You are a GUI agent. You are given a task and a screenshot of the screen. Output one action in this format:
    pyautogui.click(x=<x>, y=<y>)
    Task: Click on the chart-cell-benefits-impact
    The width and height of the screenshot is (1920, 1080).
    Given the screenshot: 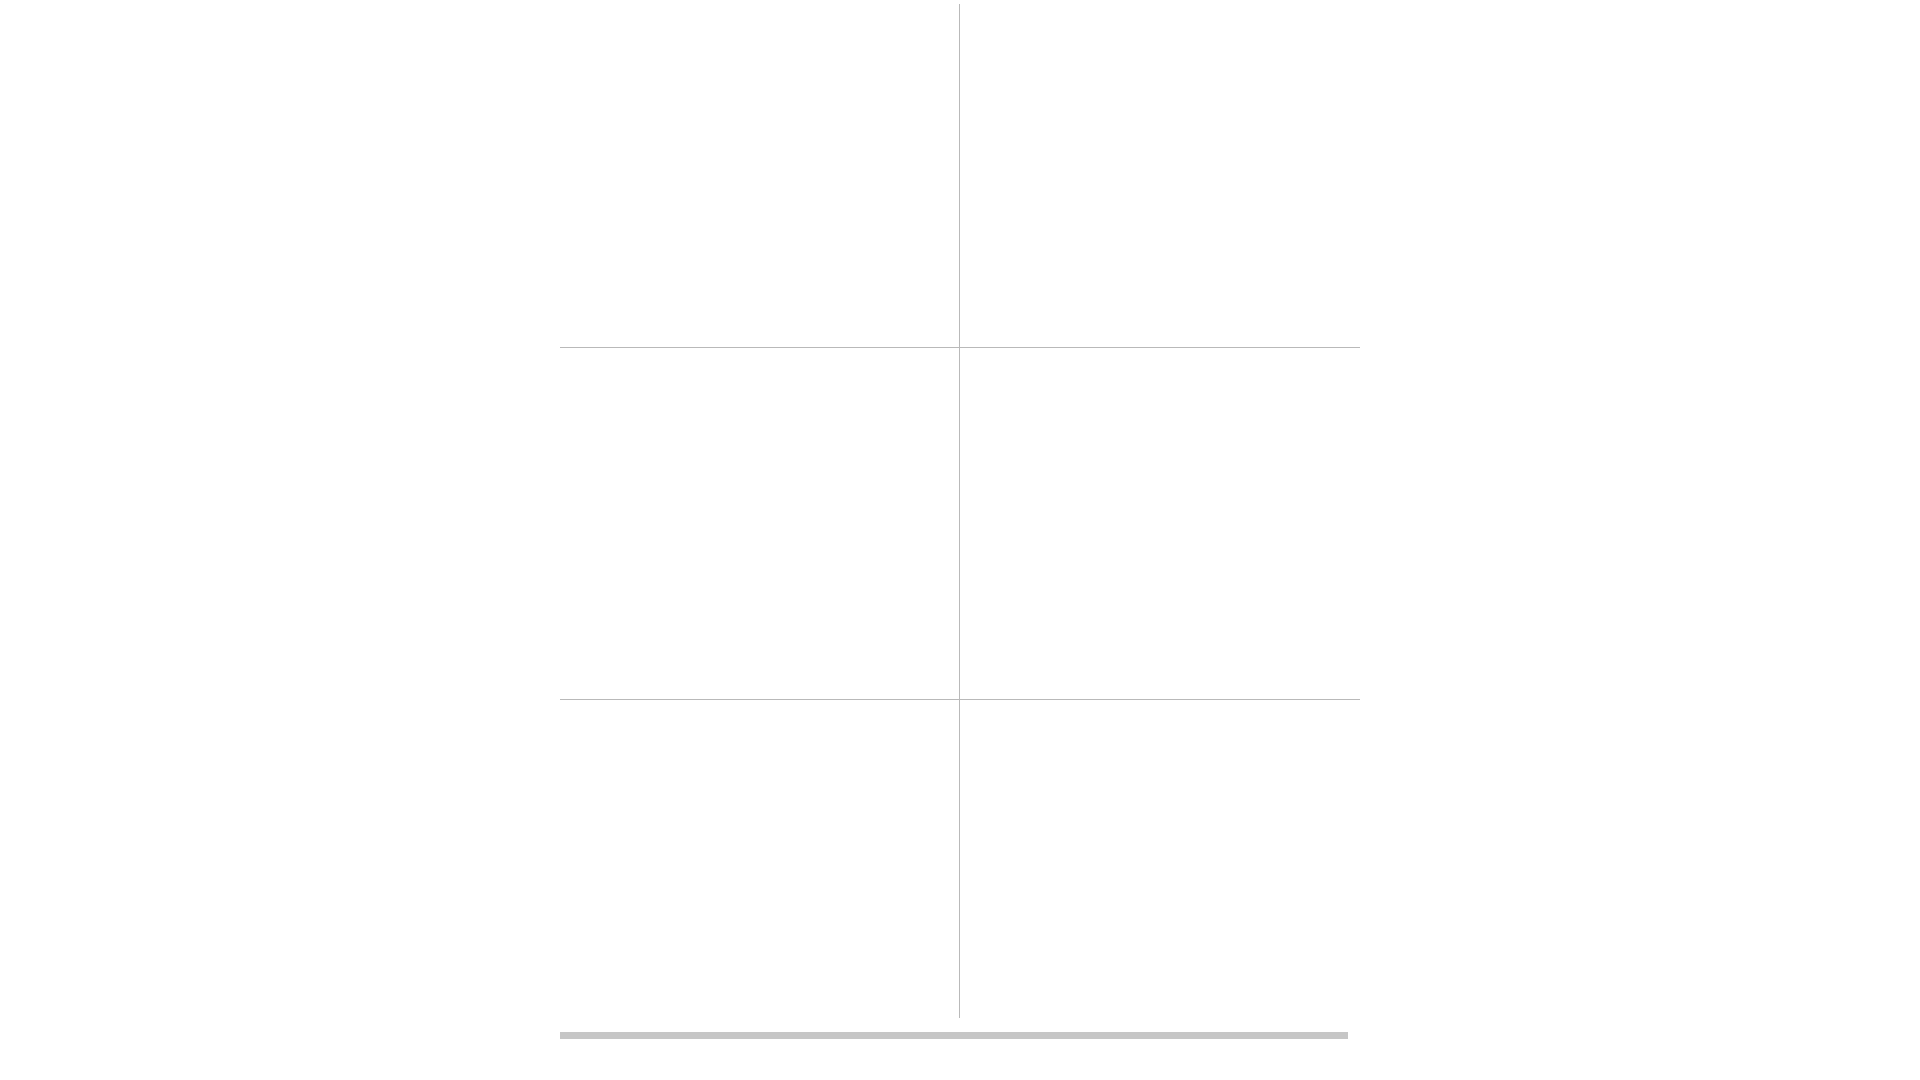 What is the action you would take?
    pyautogui.click(x=1160, y=859)
    